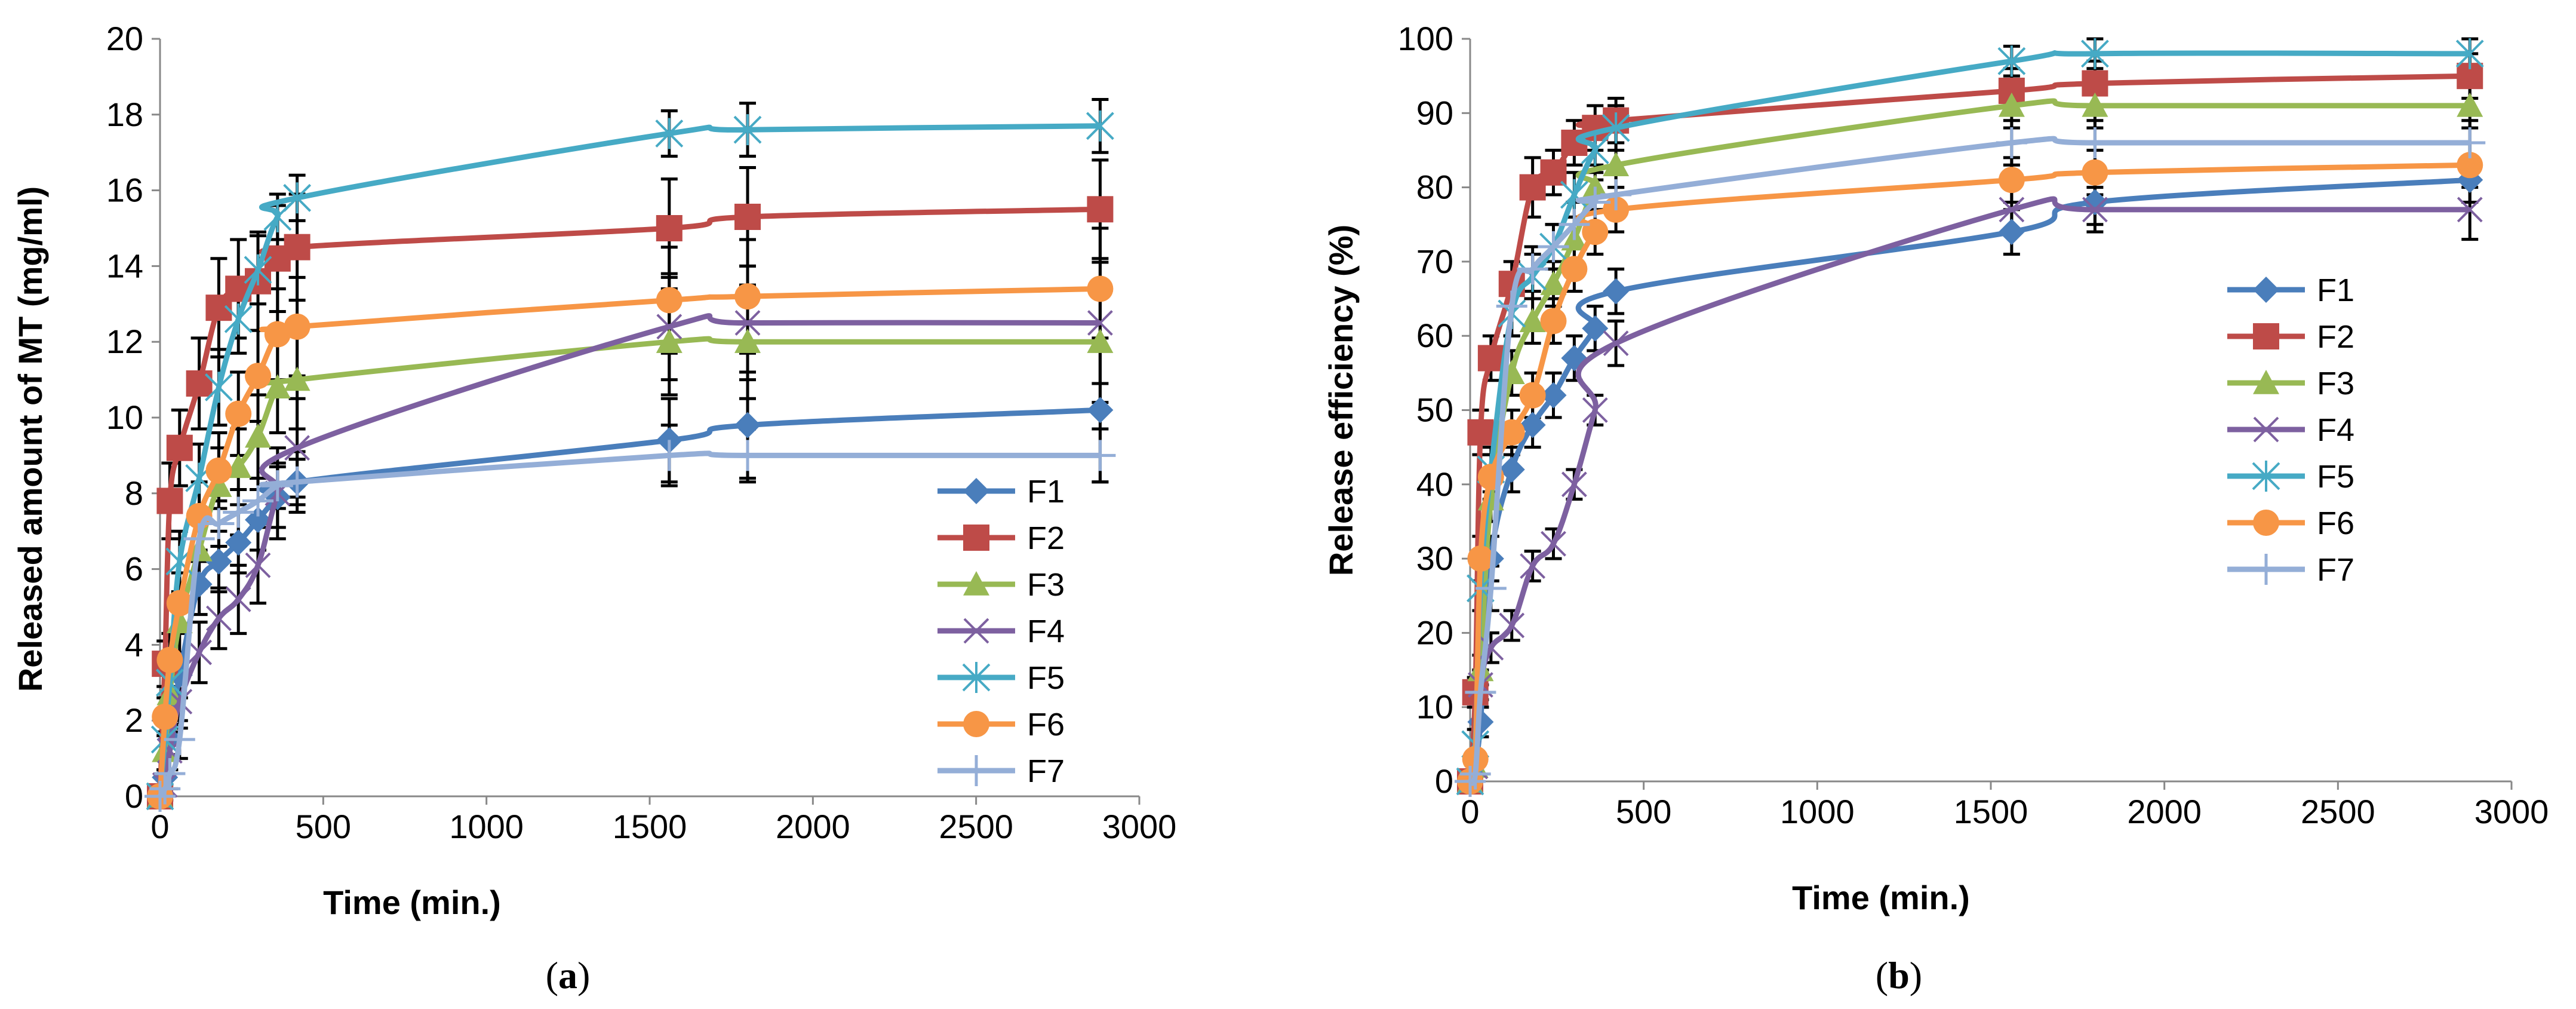 The height and width of the screenshot is (1009, 2576). What do you see at coordinates (1434, 335) in the screenshot?
I see `chart-b-ytick-label: 60` at bounding box center [1434, 335].